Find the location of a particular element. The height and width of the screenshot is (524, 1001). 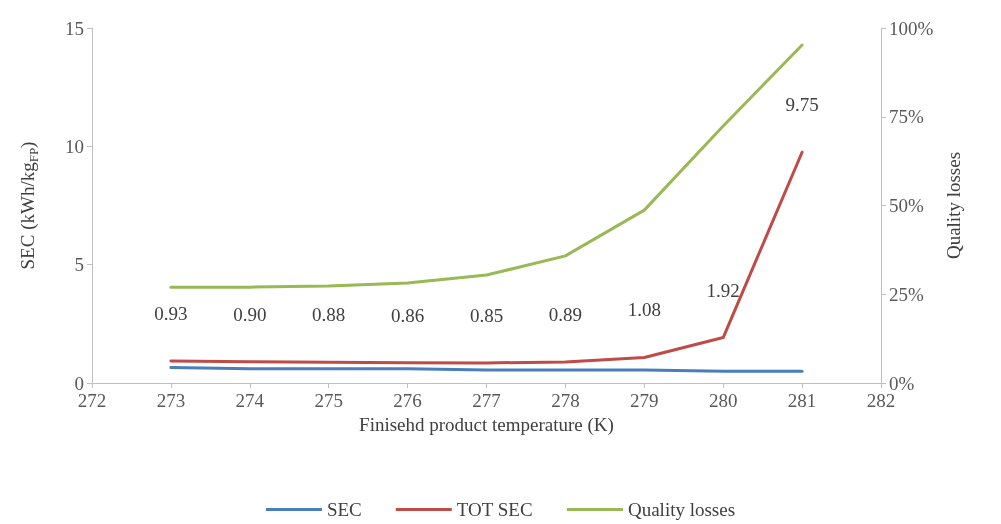

data-label: 0.88 is located at coordinates (329, 315).